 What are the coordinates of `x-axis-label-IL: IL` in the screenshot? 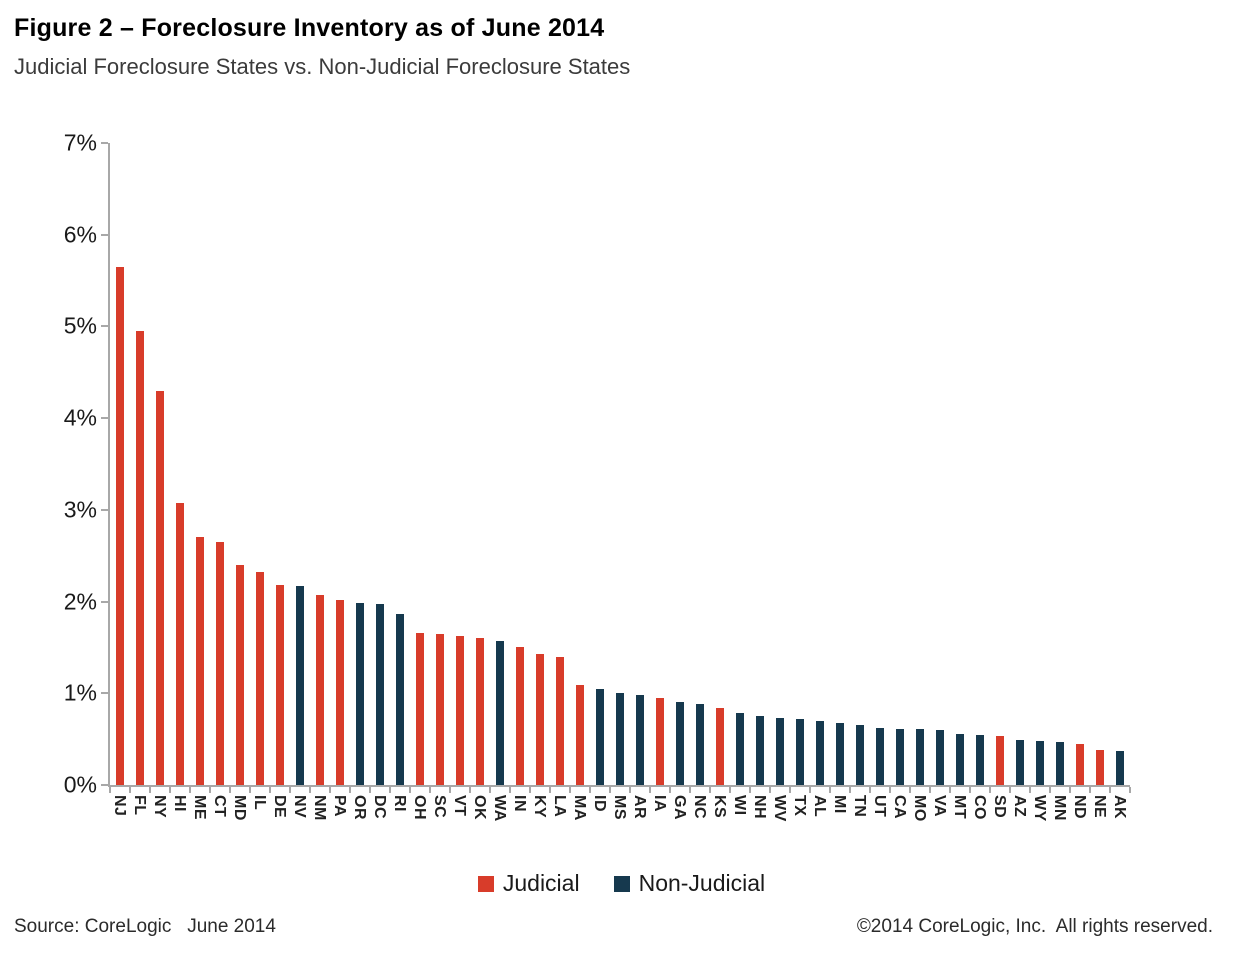 It's located at (259, 803).